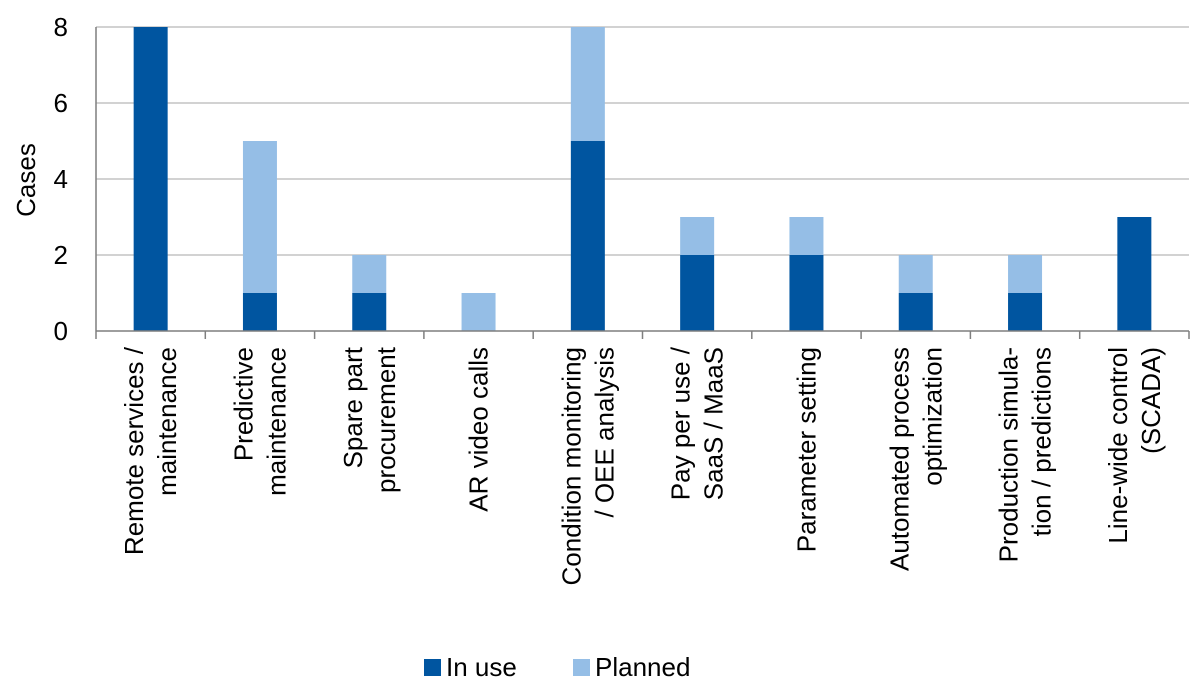  Describe the element at coordinates (1042, 441) in the screenshot. I see `x-category-label: tion / predictions` at that location.